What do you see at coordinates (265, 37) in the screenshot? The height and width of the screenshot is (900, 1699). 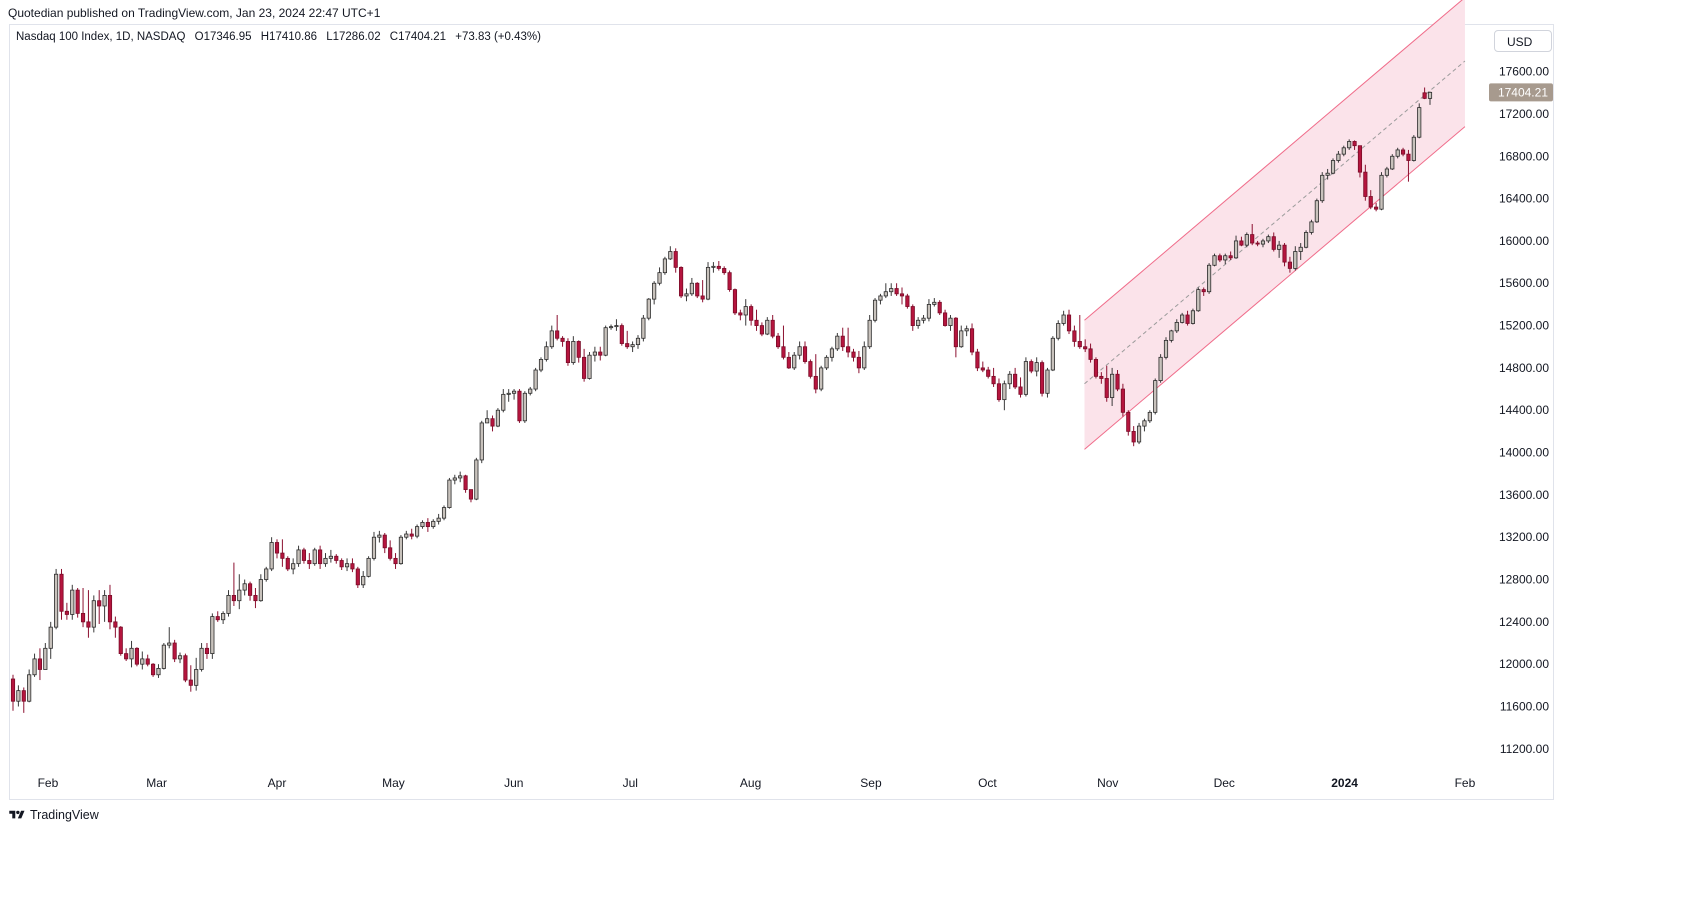 I see `ohlc-high-label: H` at bounding box center [265, 37].